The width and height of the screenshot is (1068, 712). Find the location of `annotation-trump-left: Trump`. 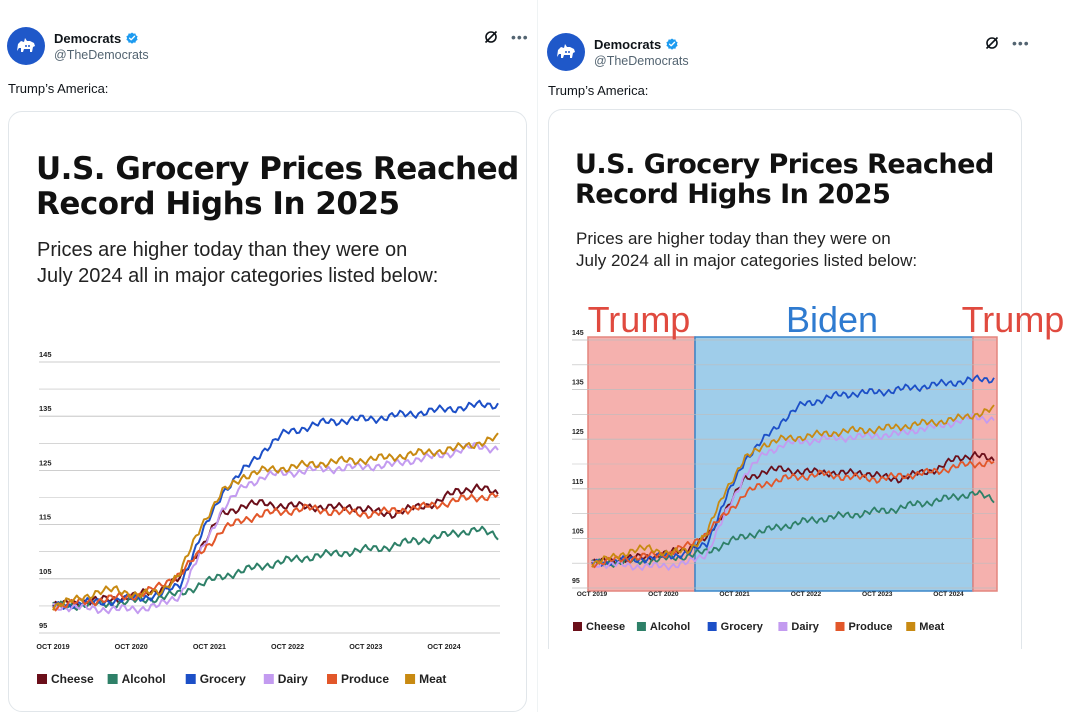

annotation-trump-left: Trump is located at coordinates (639, 319).